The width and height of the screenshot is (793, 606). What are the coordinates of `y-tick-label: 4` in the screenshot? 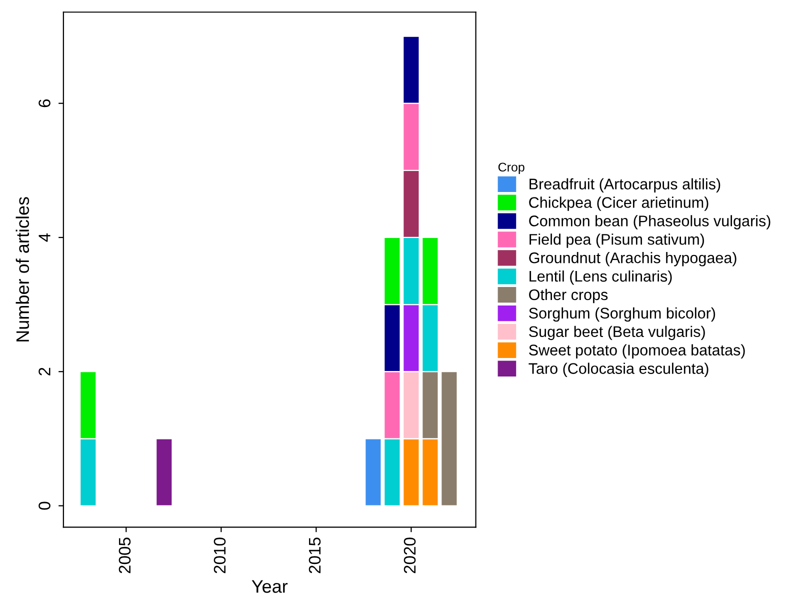 It's located at (44, 237).